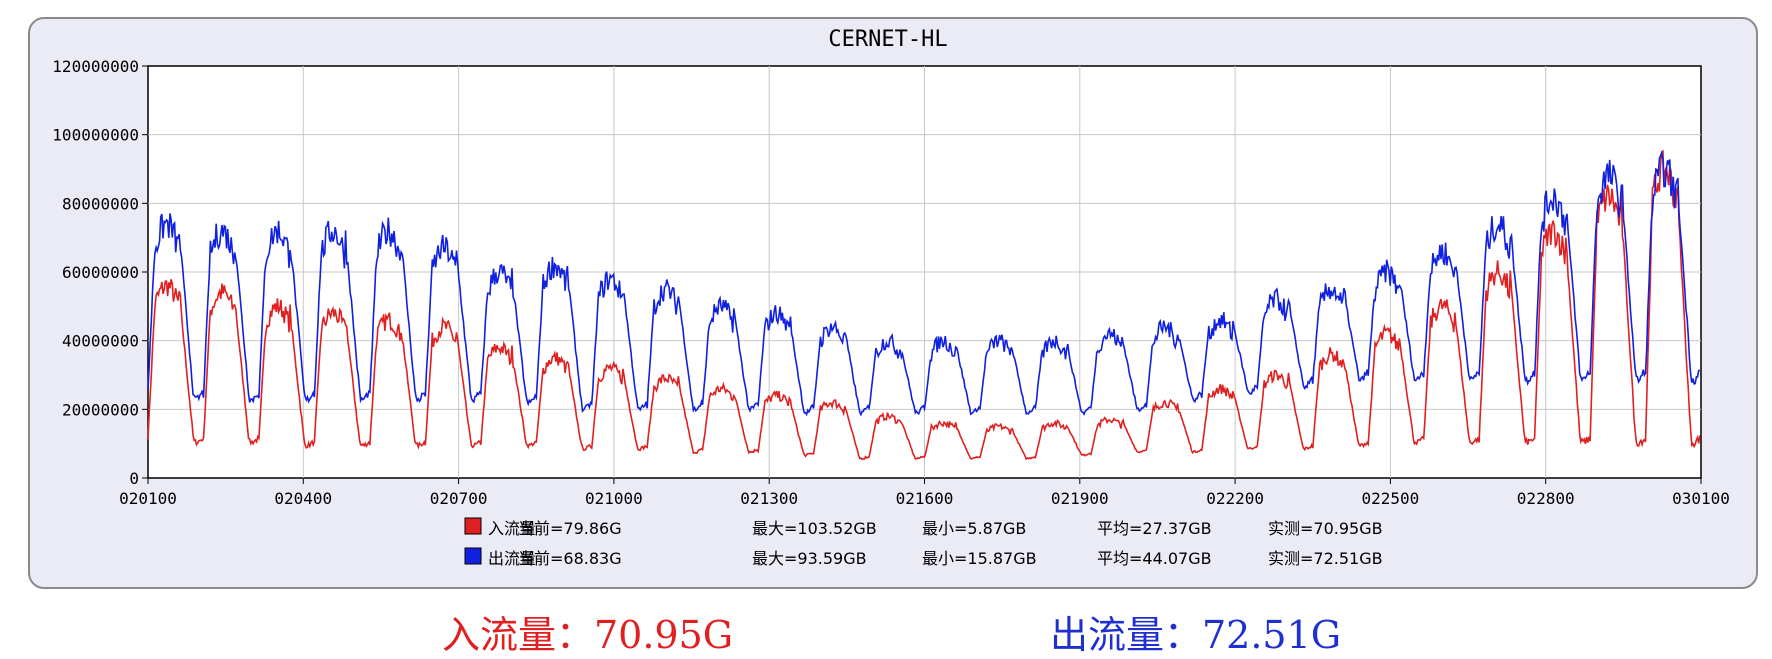 The height and width of the screenshot is (659, 1772). What do you see at coordinates (303, 498) in the screenshot?
I see `x-tick-label: 020400` at bounding box center [303, 498].